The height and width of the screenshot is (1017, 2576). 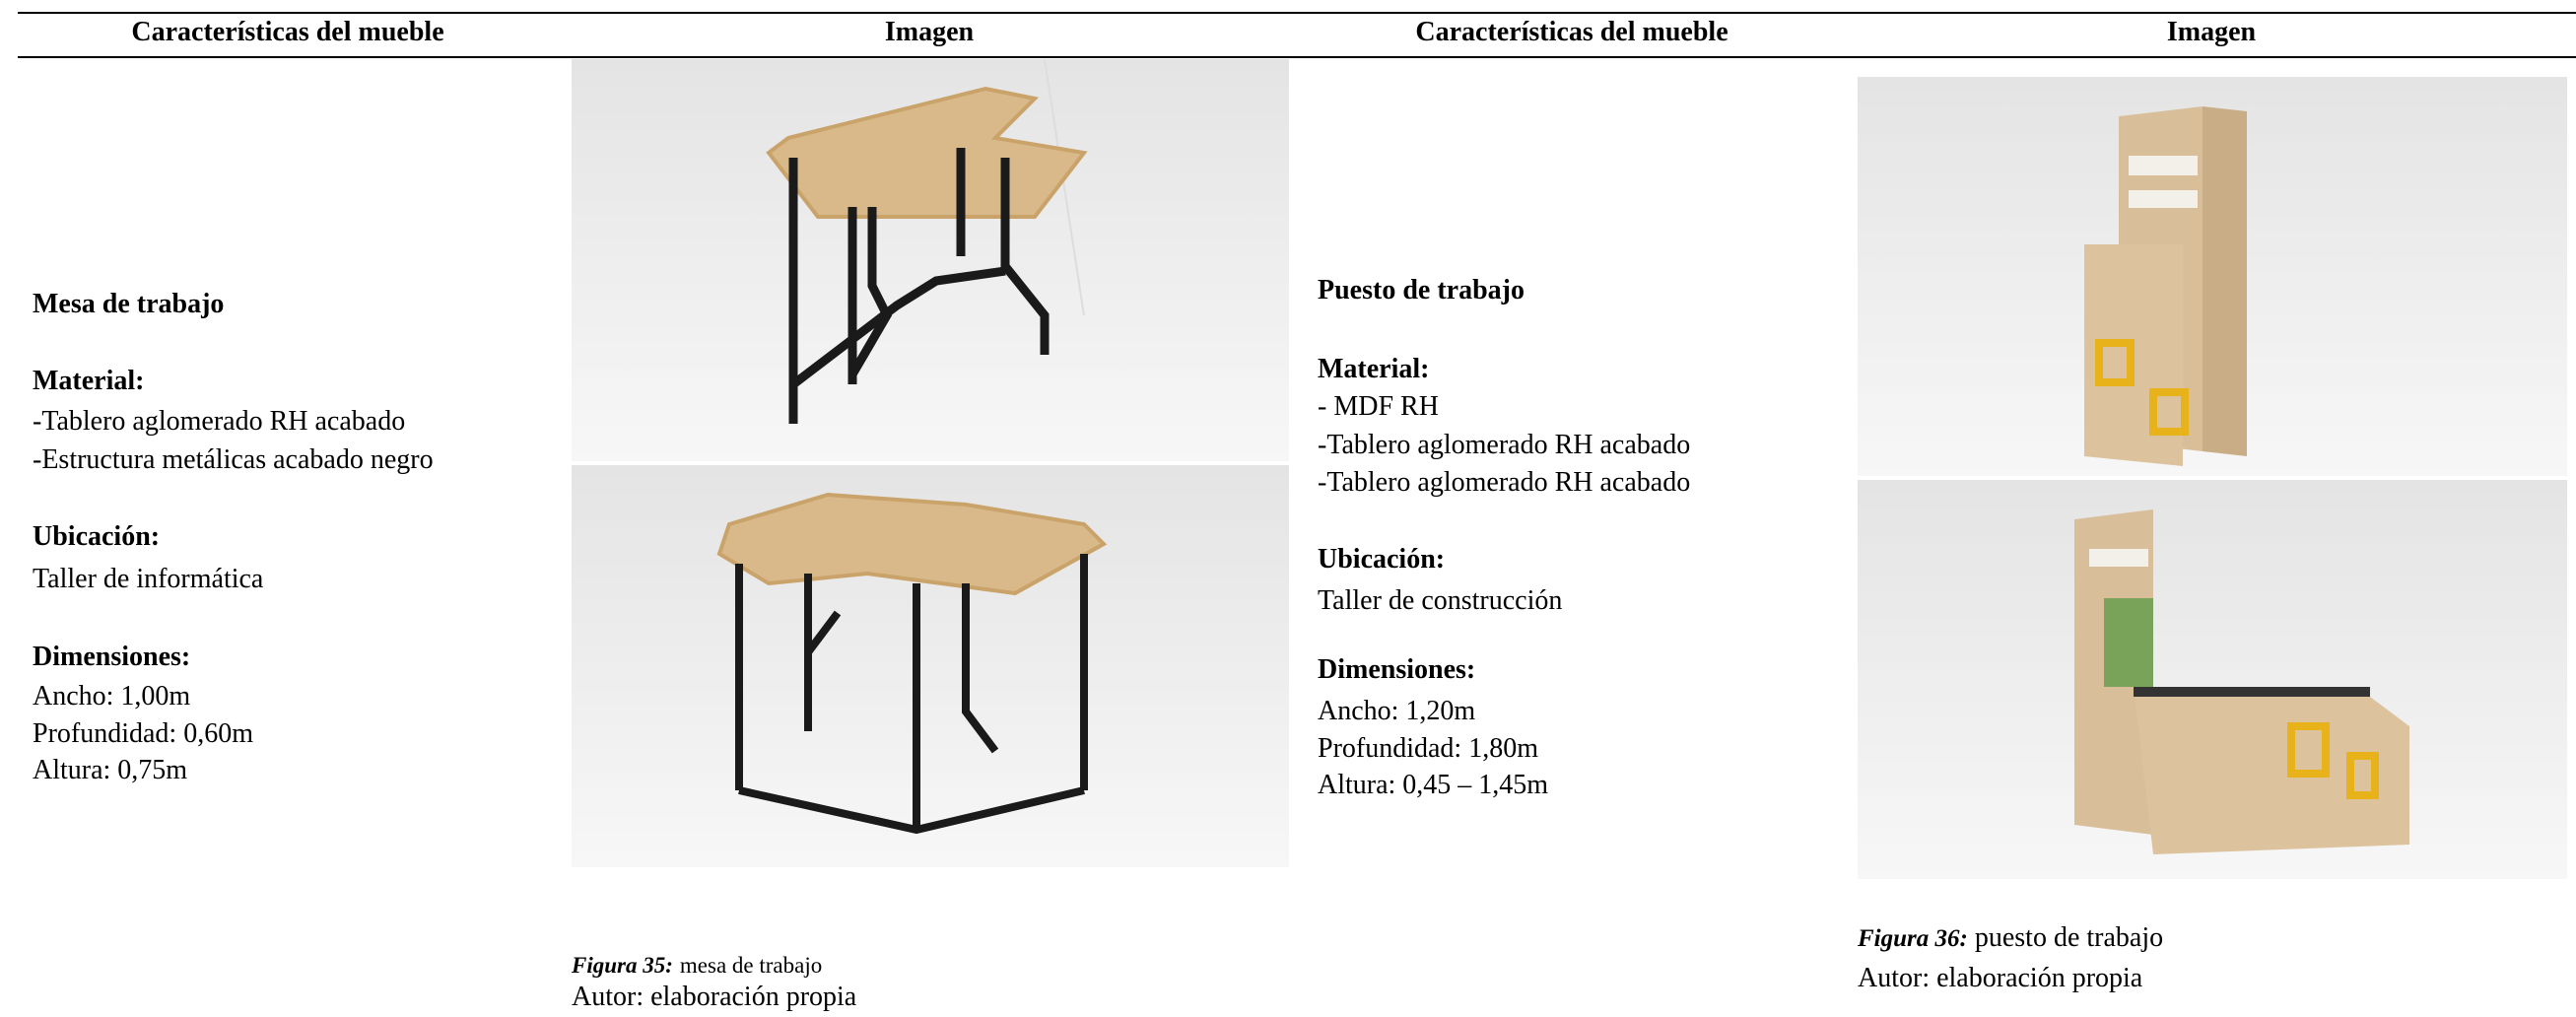 I want to click on figure-label: Figura 36:, so click(x=1913, y=938).